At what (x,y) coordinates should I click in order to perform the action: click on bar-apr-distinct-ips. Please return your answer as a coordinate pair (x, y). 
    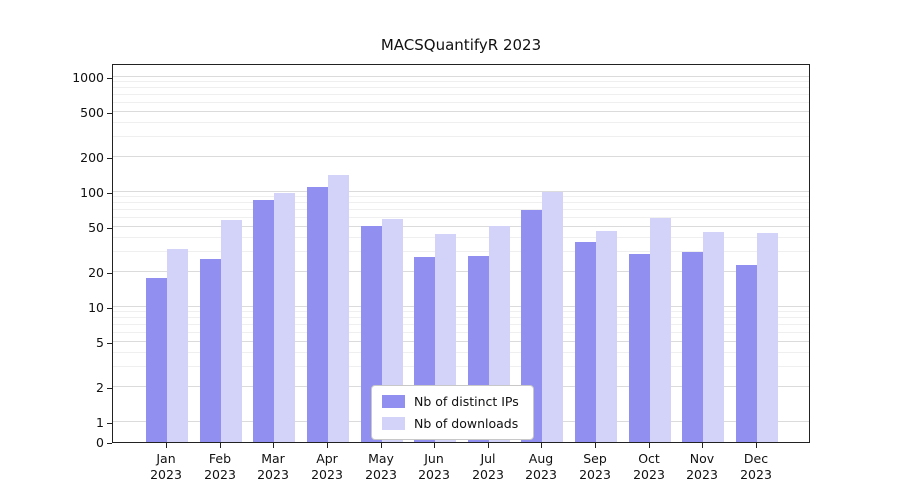
    Looking at the image, I should click on (317, 314).